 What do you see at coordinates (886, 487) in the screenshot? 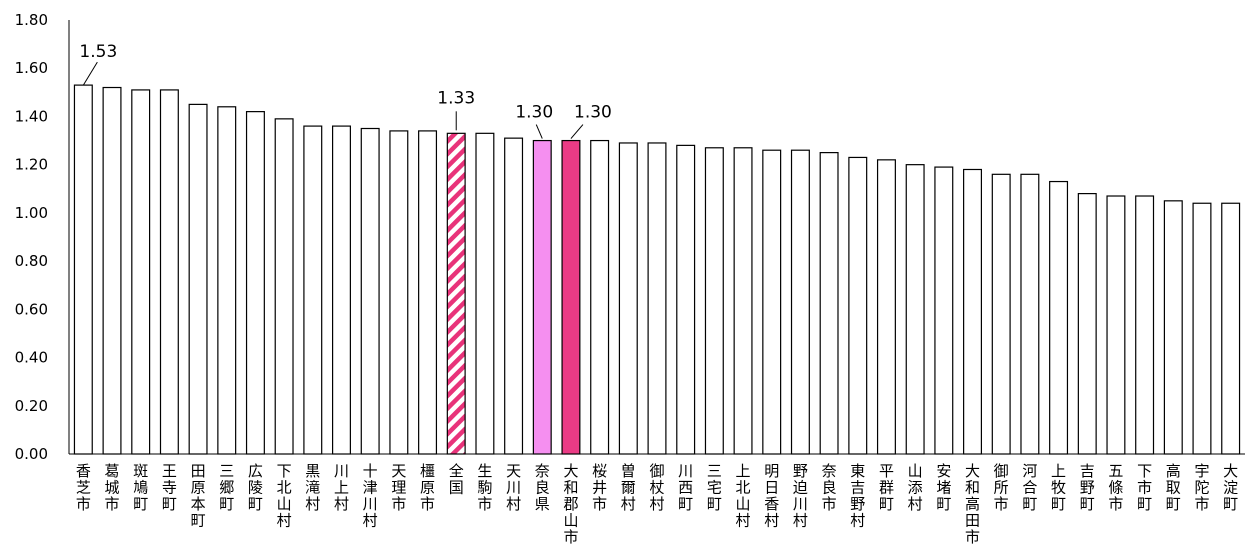
I see `category-label: 平群町` at bounding box center [886, 487].